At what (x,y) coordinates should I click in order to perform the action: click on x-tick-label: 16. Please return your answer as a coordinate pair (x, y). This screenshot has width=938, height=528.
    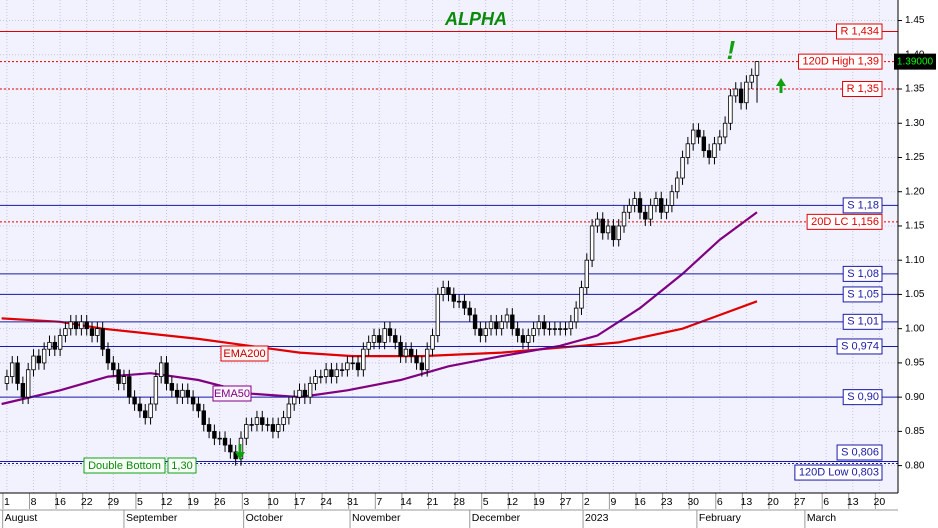
    Looking at the image, I should click on (60, 502).